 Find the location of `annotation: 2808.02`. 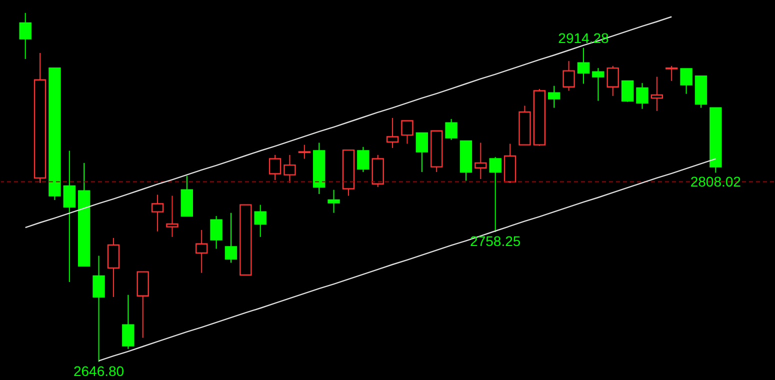

annotation: 2808.02 is located at coordinates (716, 182).